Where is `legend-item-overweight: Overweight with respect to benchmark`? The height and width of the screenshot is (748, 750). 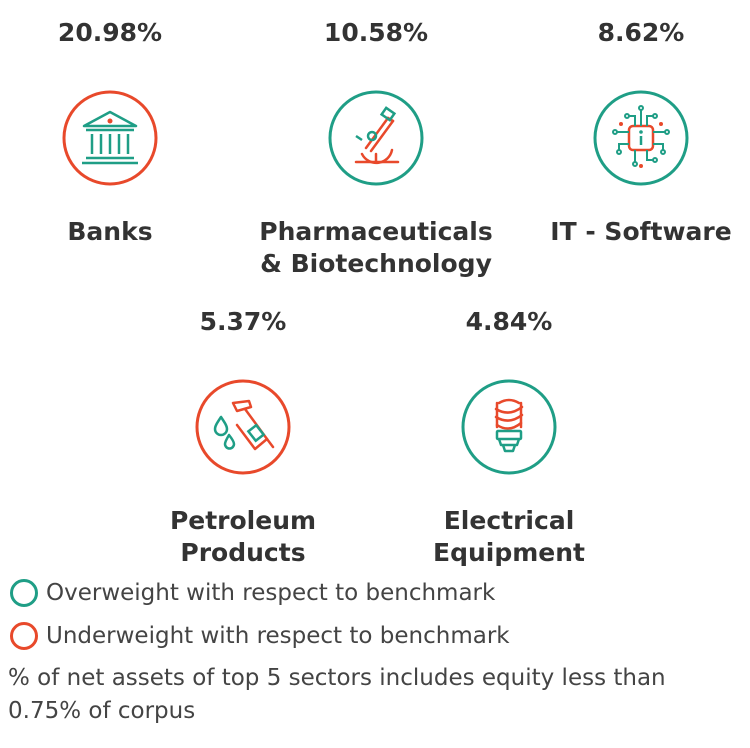 legend-item-overweight: Overweight with respect to benchmark is located at coordinates (260, 593).